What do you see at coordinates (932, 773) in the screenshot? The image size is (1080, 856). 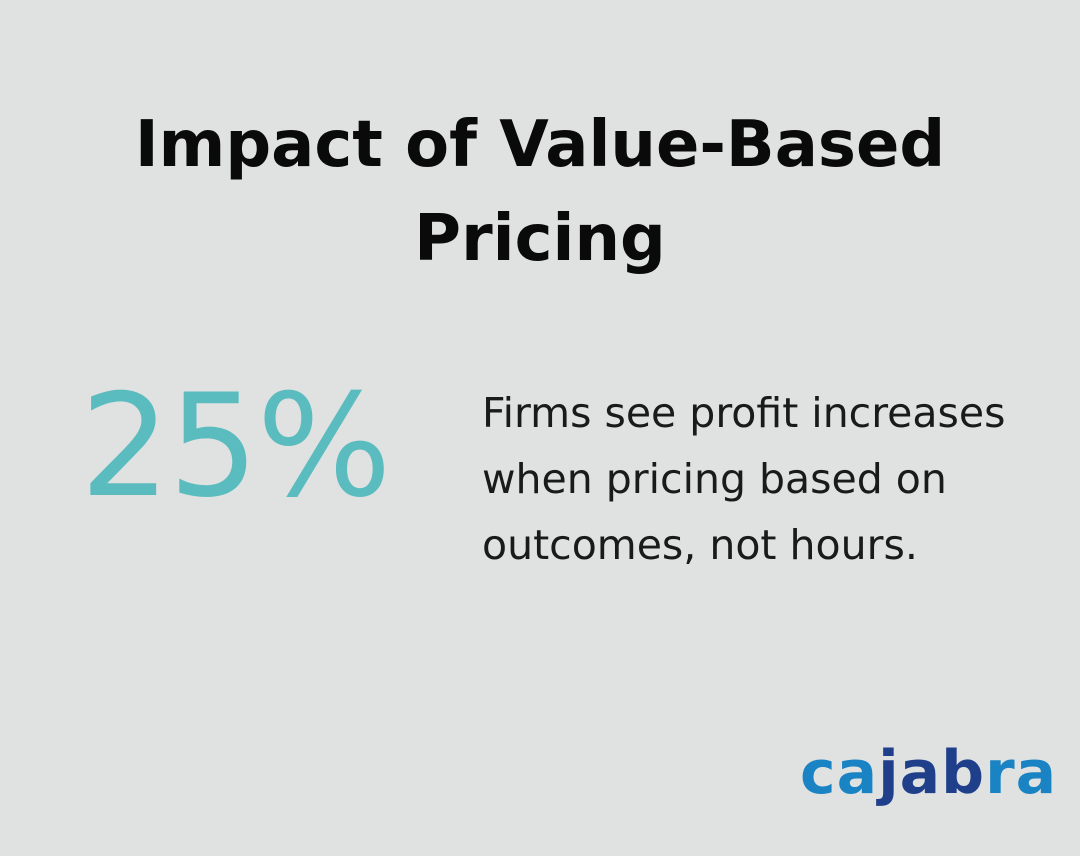 I see `logo-part-2: jab` at bounding box center [932, 773].